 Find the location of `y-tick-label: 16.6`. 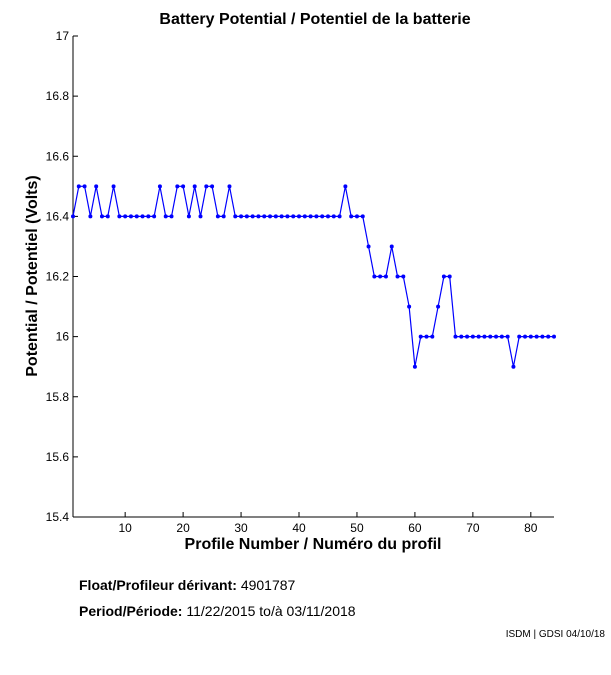

y-tick-label: 16.6 is located at coordinates (58, 156).